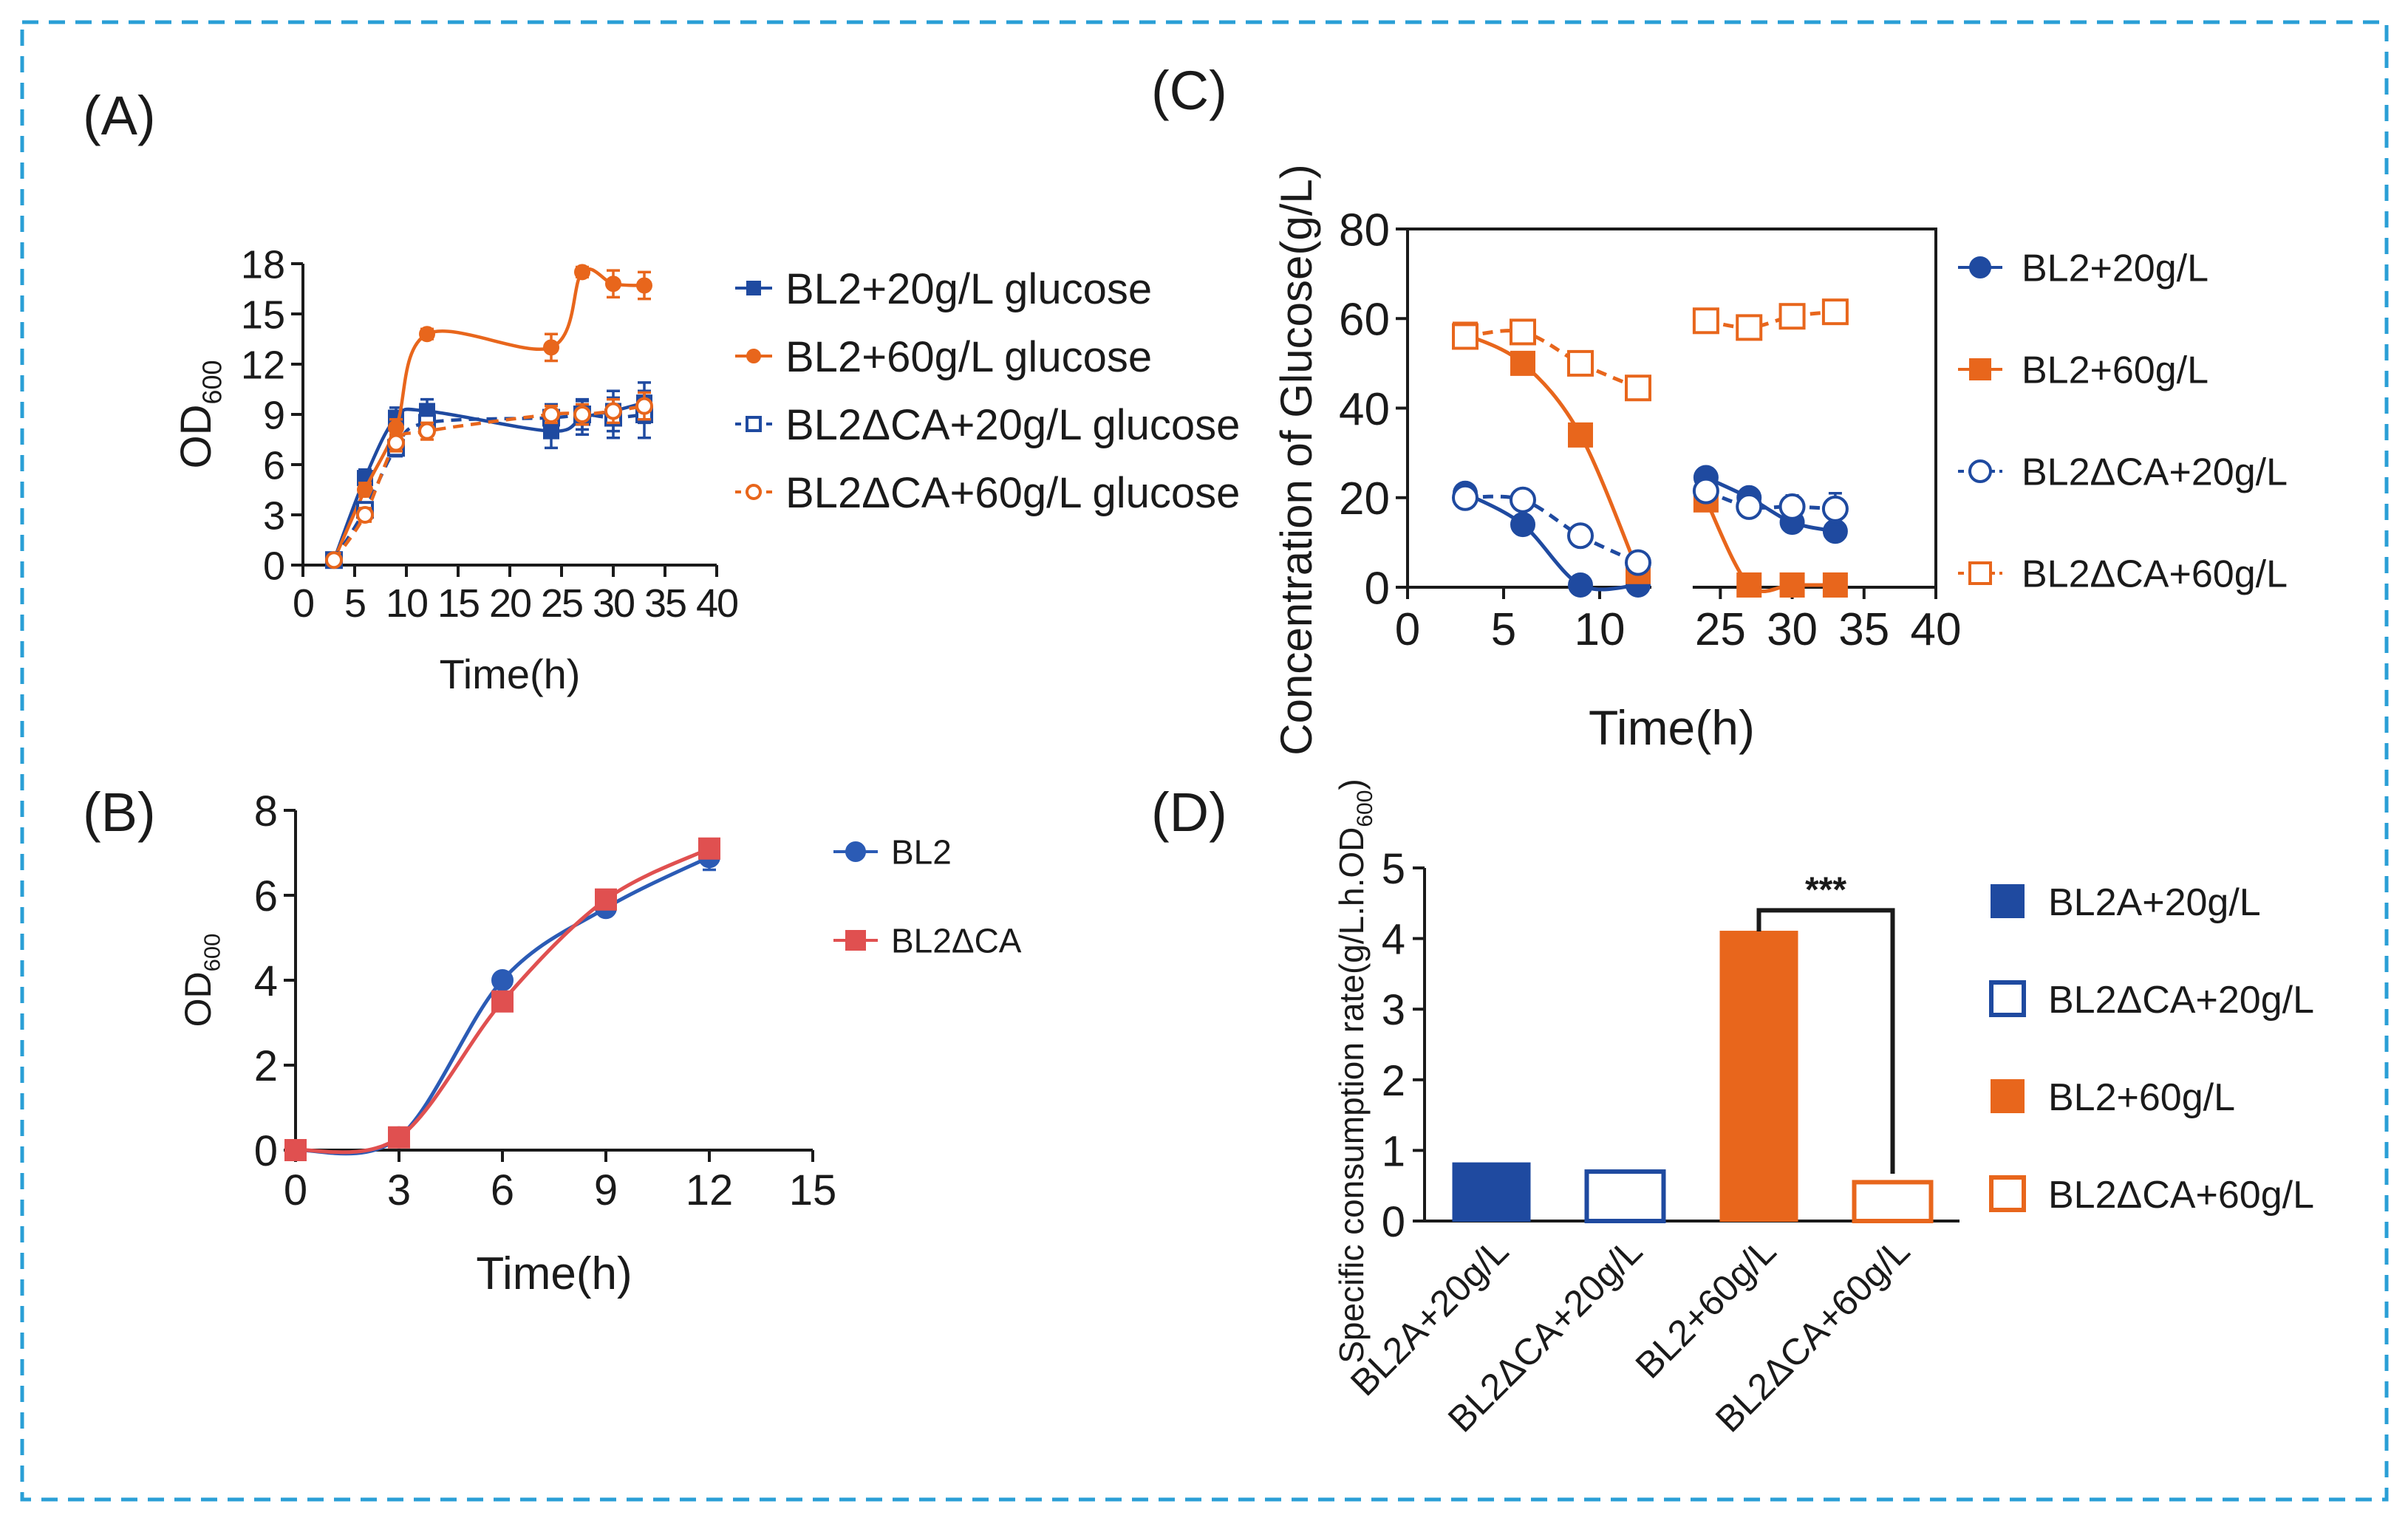 The image size is (2408, 1532). Describe the element at coordinates (266, 811) in the screenshot. I see `y-tick-label: 8` at that location.